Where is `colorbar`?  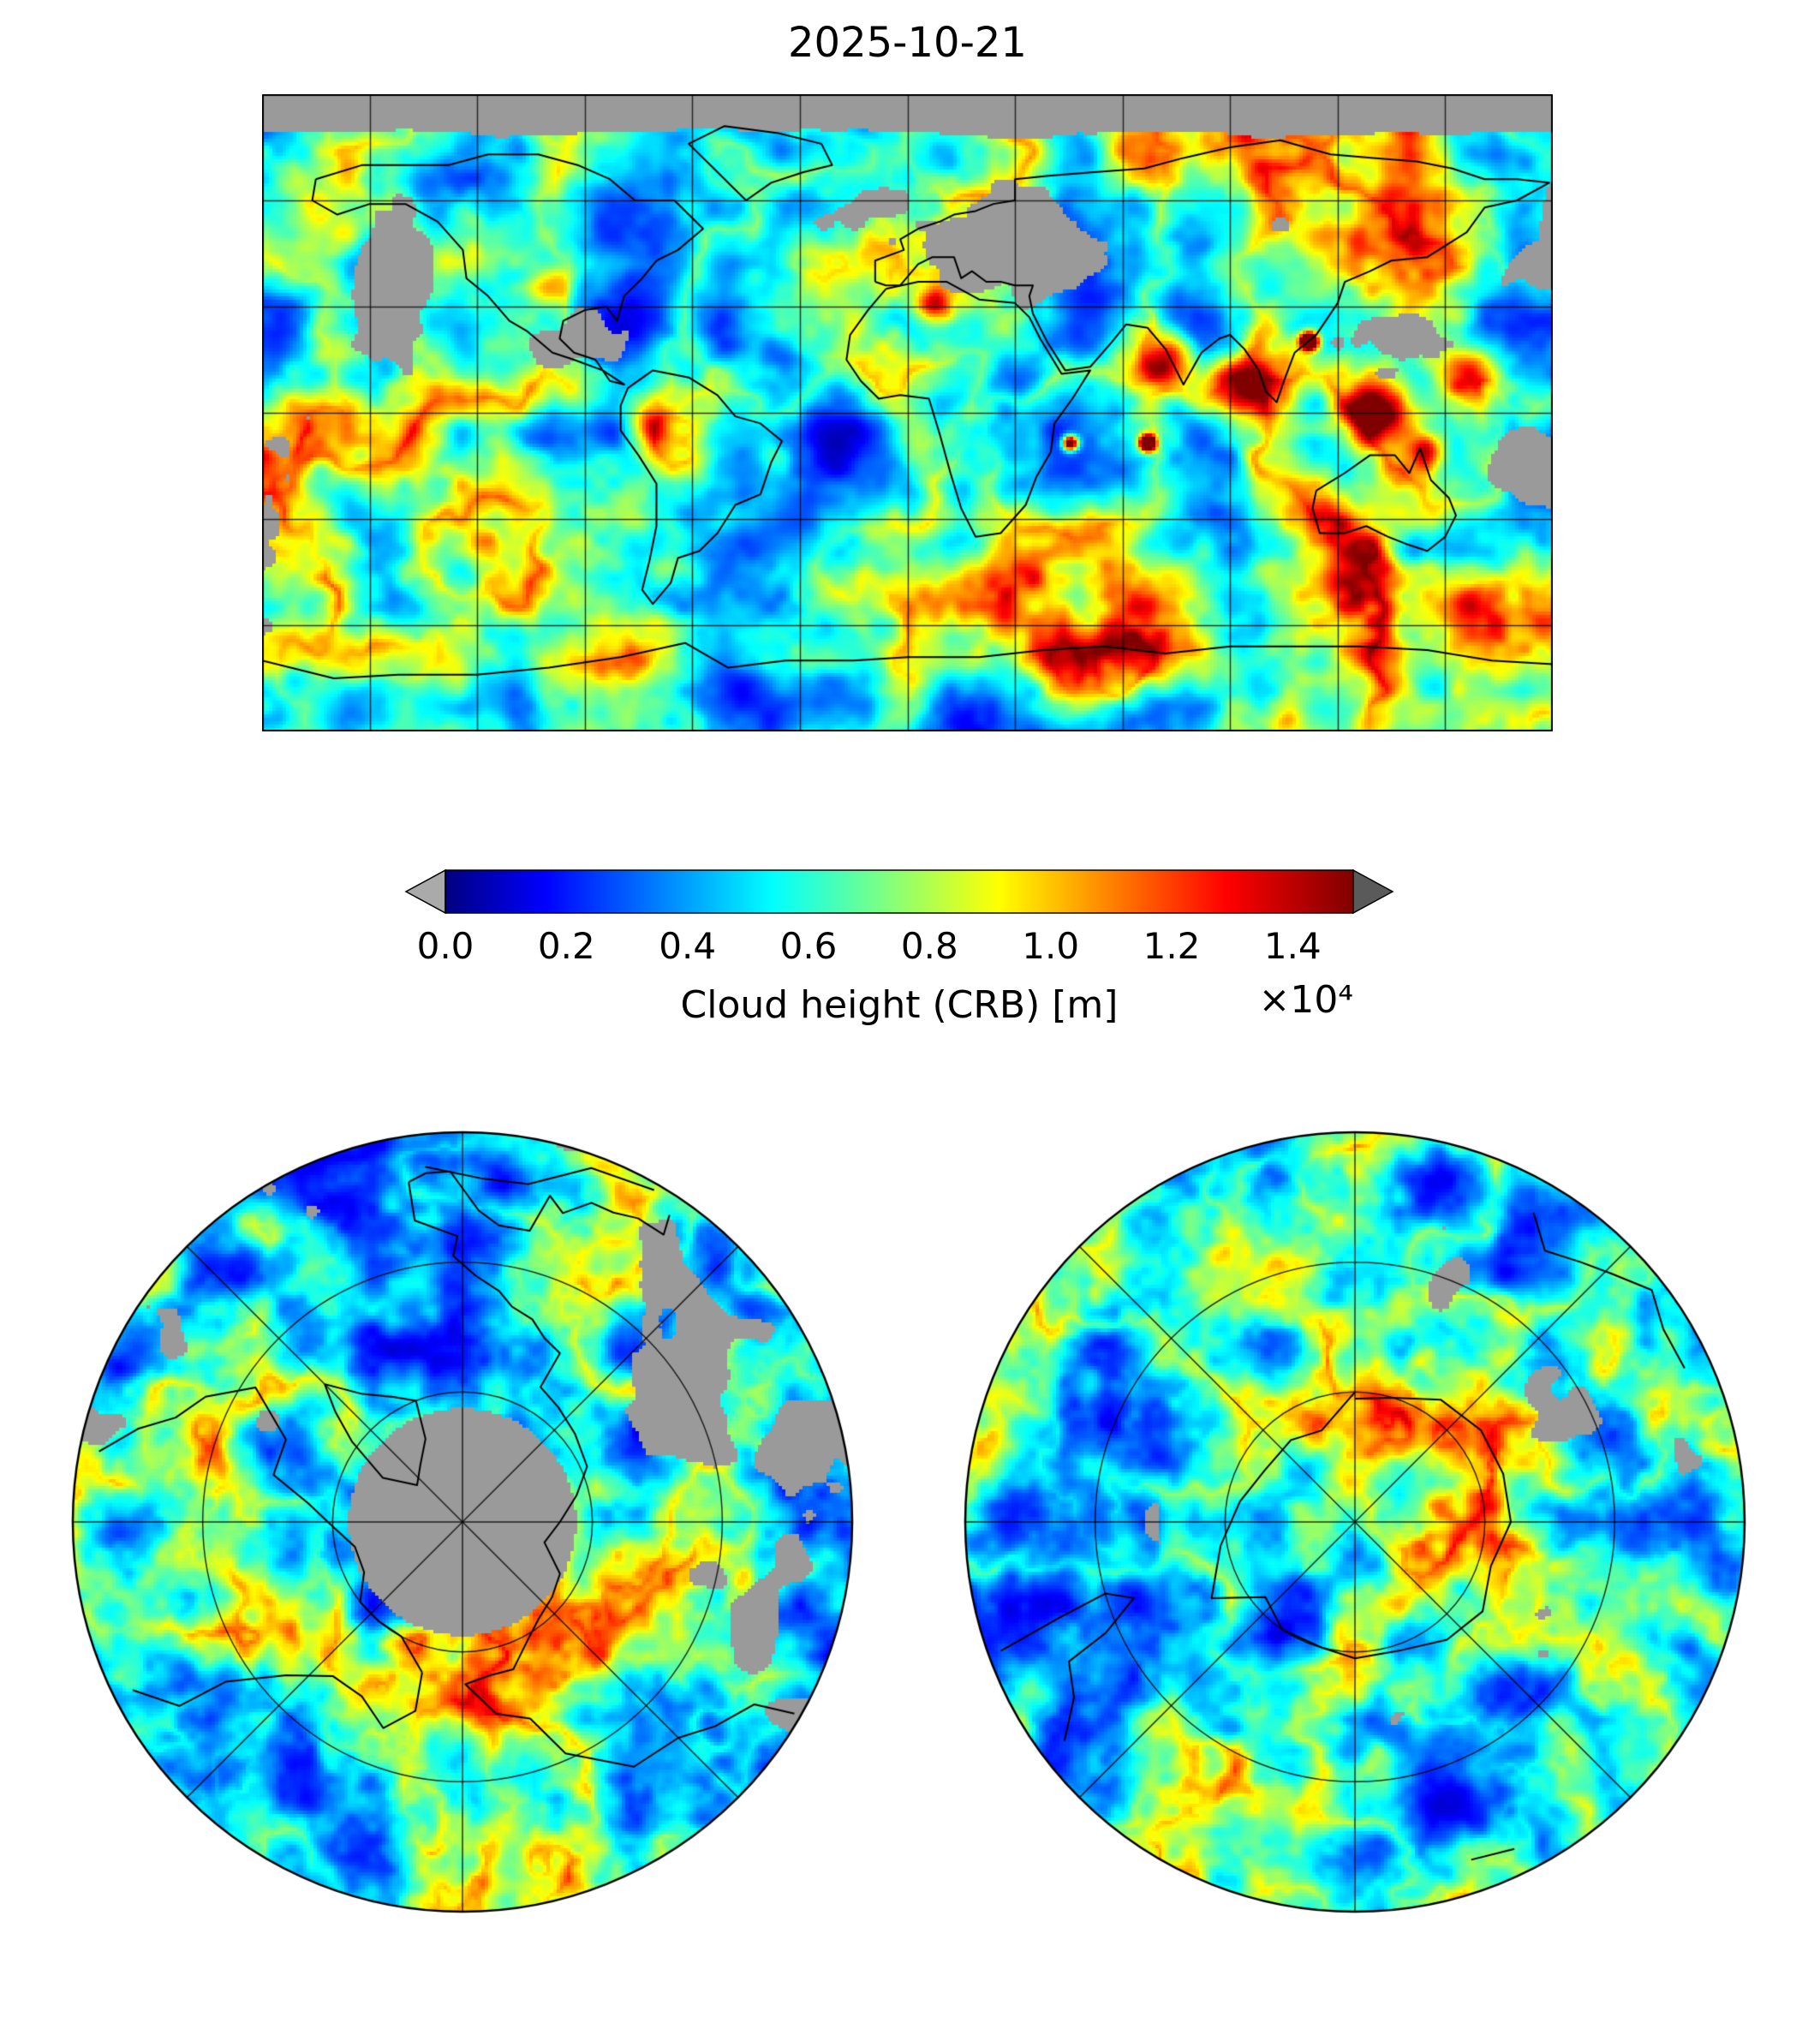
colorbar is located at coordinates (899, 891).